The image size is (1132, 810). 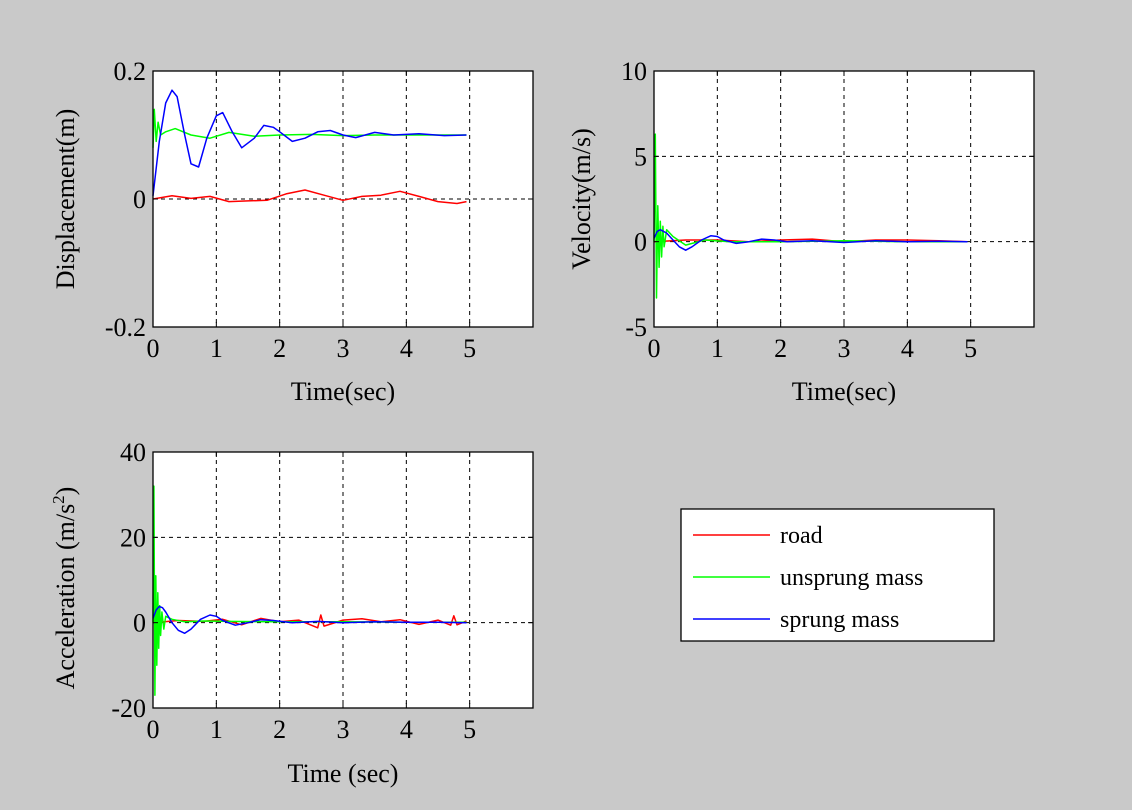 What do you see at coordinates (343, 773) in the screenshot?
I see `x-axis-label: Time (sec)` at bounding box center [343, 773].